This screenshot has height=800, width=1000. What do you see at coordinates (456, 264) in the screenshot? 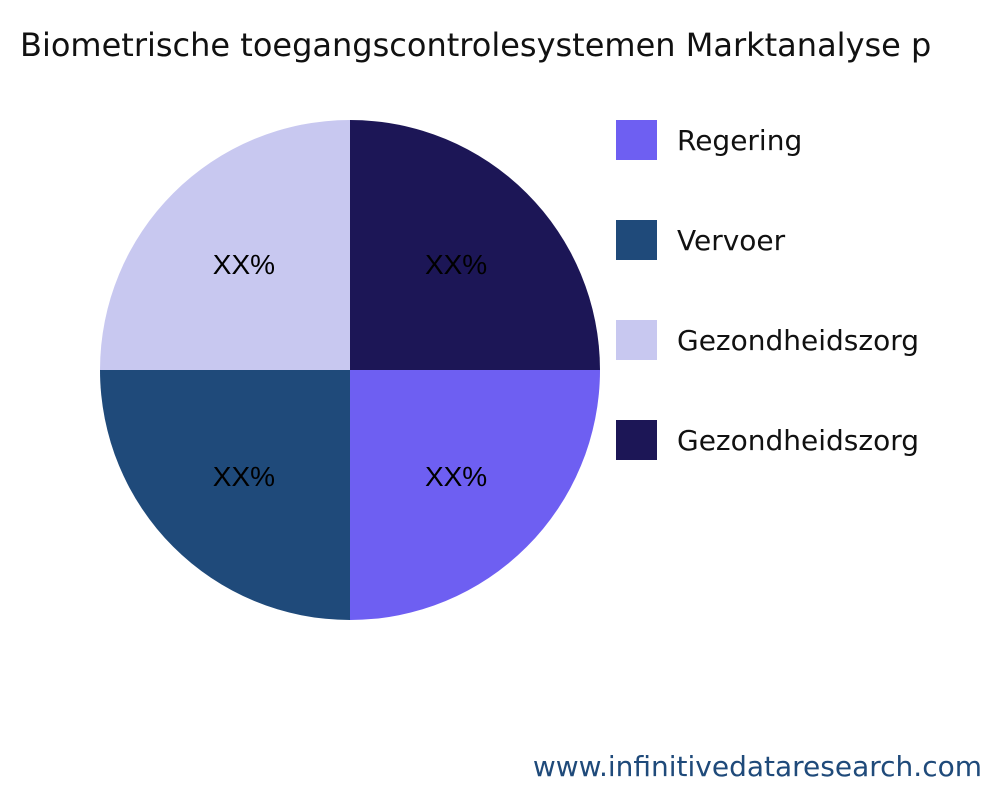
I see `slice-label-3: XX%` at bounding box center [456, 264].